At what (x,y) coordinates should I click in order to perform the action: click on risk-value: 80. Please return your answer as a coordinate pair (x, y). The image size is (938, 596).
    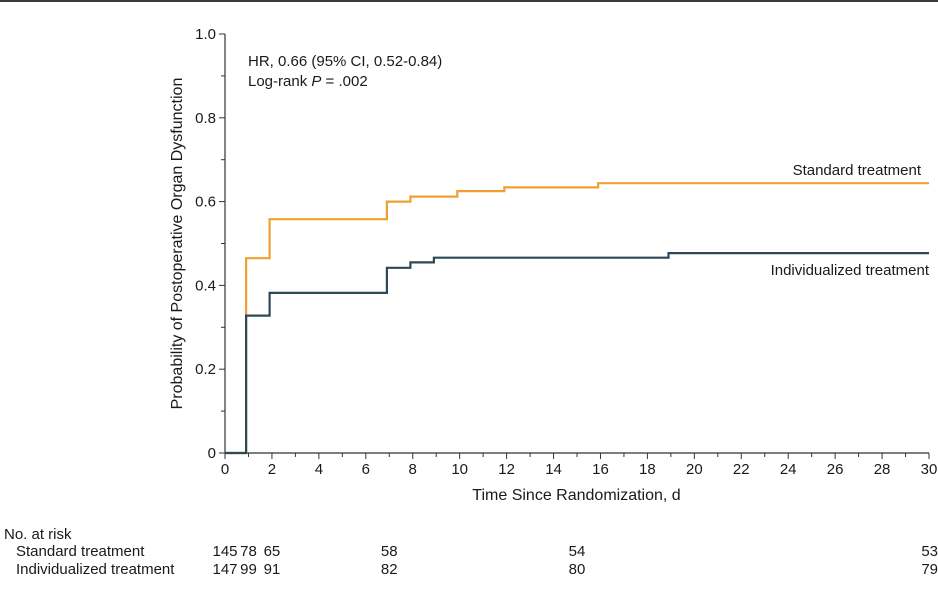
    Looking at the image, I should click on (577, 569).